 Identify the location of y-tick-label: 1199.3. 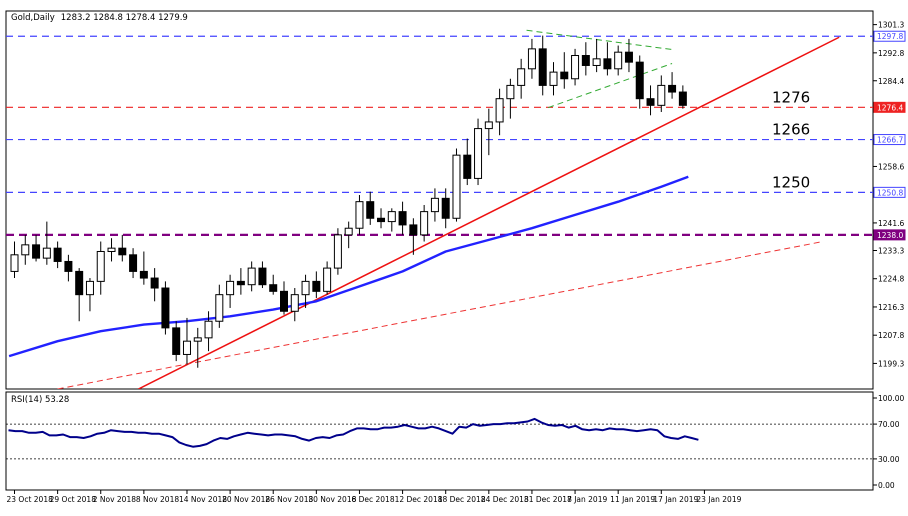
(891, 363).